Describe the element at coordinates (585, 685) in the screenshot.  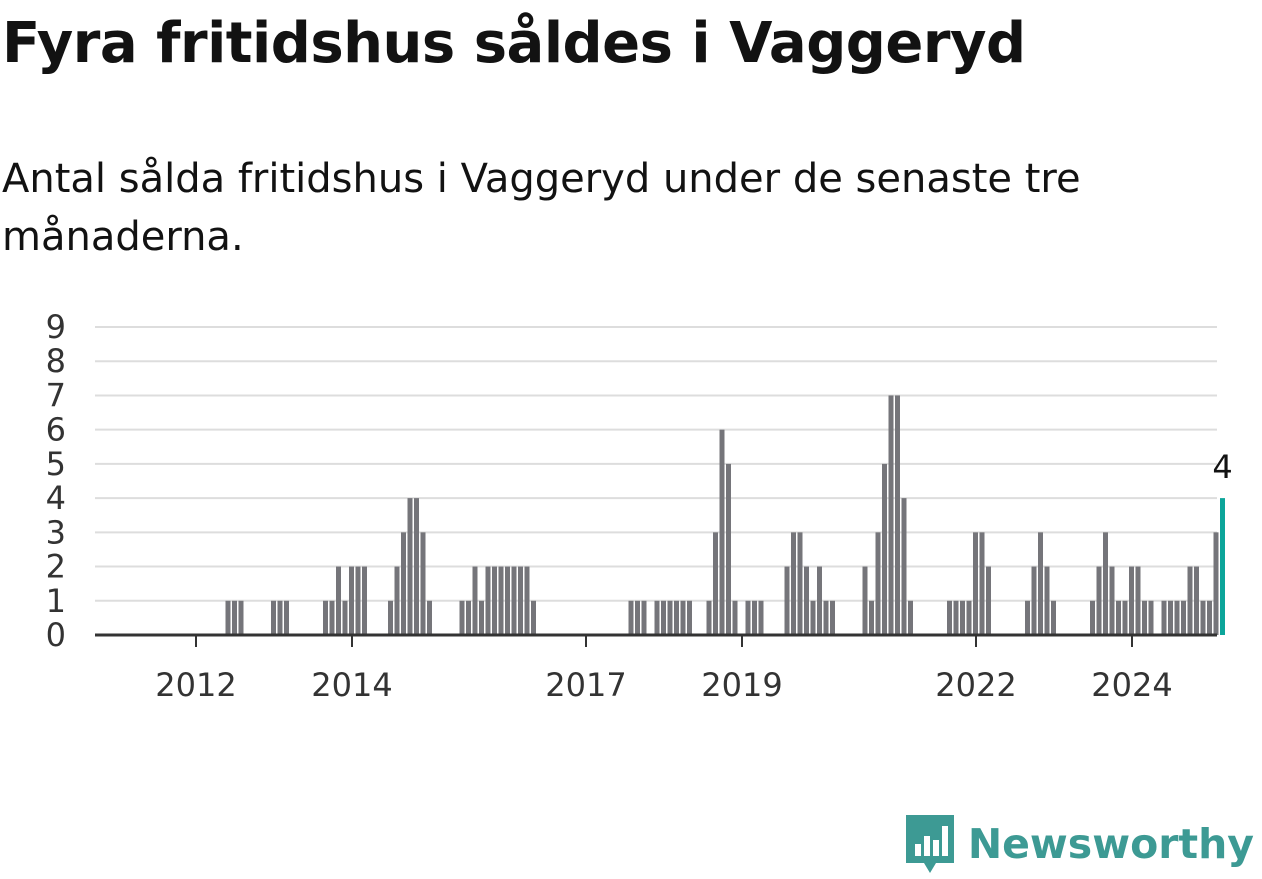
I see `x-tick-label: 2017` at that location.